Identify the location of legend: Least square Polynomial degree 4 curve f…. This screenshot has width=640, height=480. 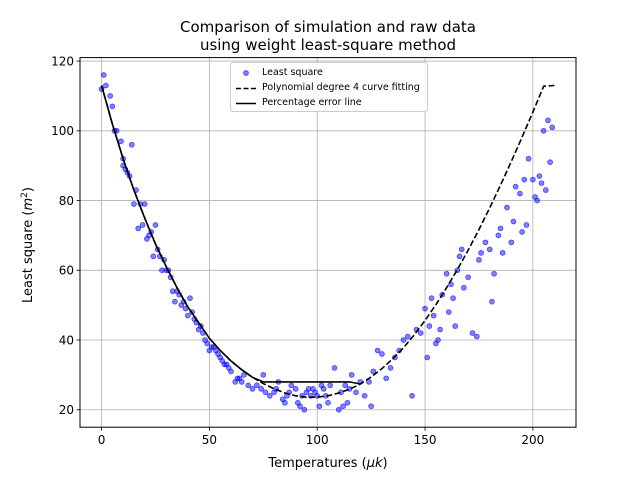
(329, 87).